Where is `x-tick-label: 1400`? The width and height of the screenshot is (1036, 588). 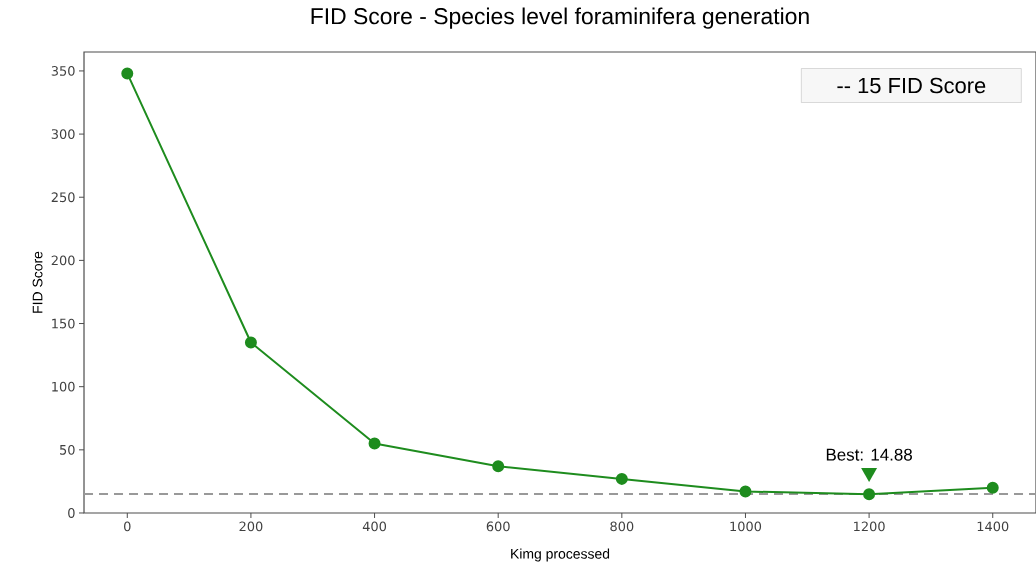
x-tick-label: 1400 is located at coordinates (993, 526).